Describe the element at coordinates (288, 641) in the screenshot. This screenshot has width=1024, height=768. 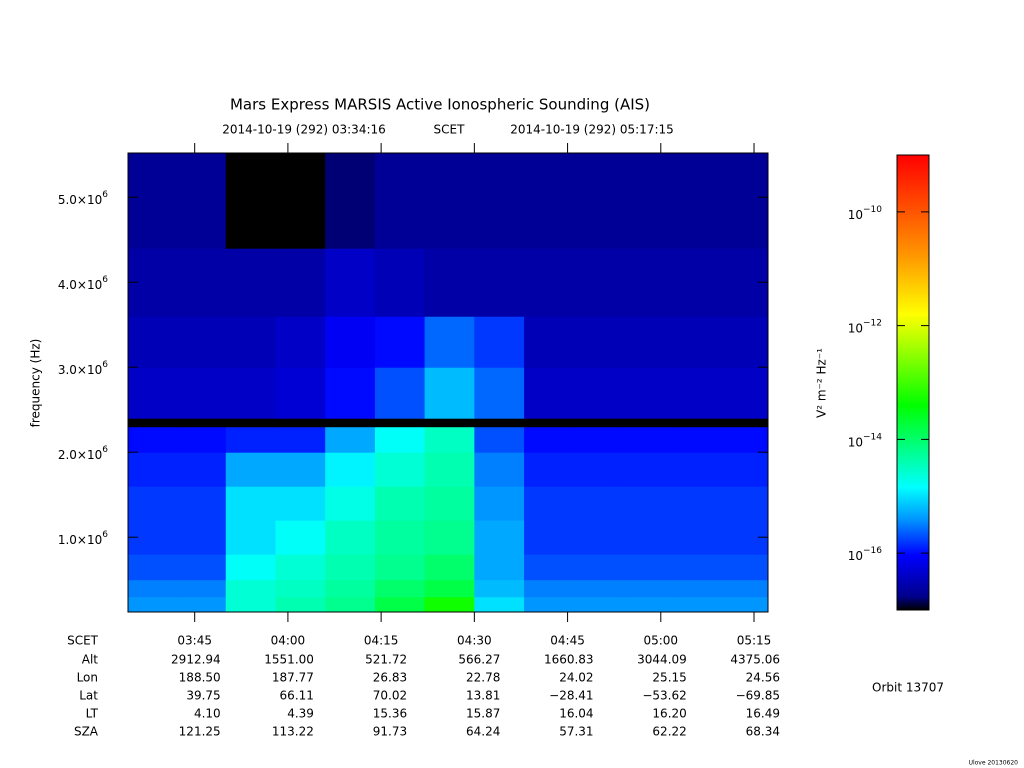
I see `x-tick-label: 04:00` at that location.